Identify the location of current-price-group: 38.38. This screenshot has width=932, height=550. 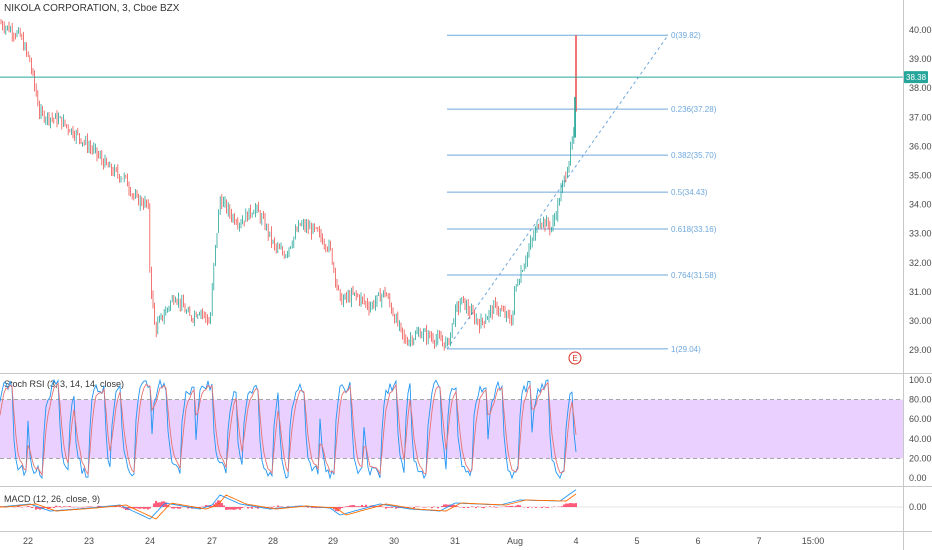
(464, 77).